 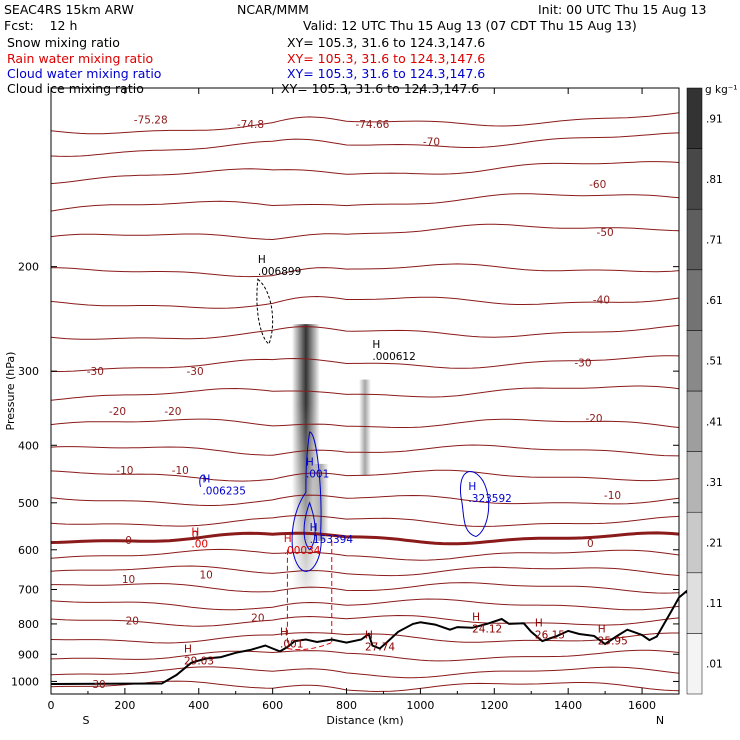 I want to click on y-tick-label: 400, so click(x=28, y=445).